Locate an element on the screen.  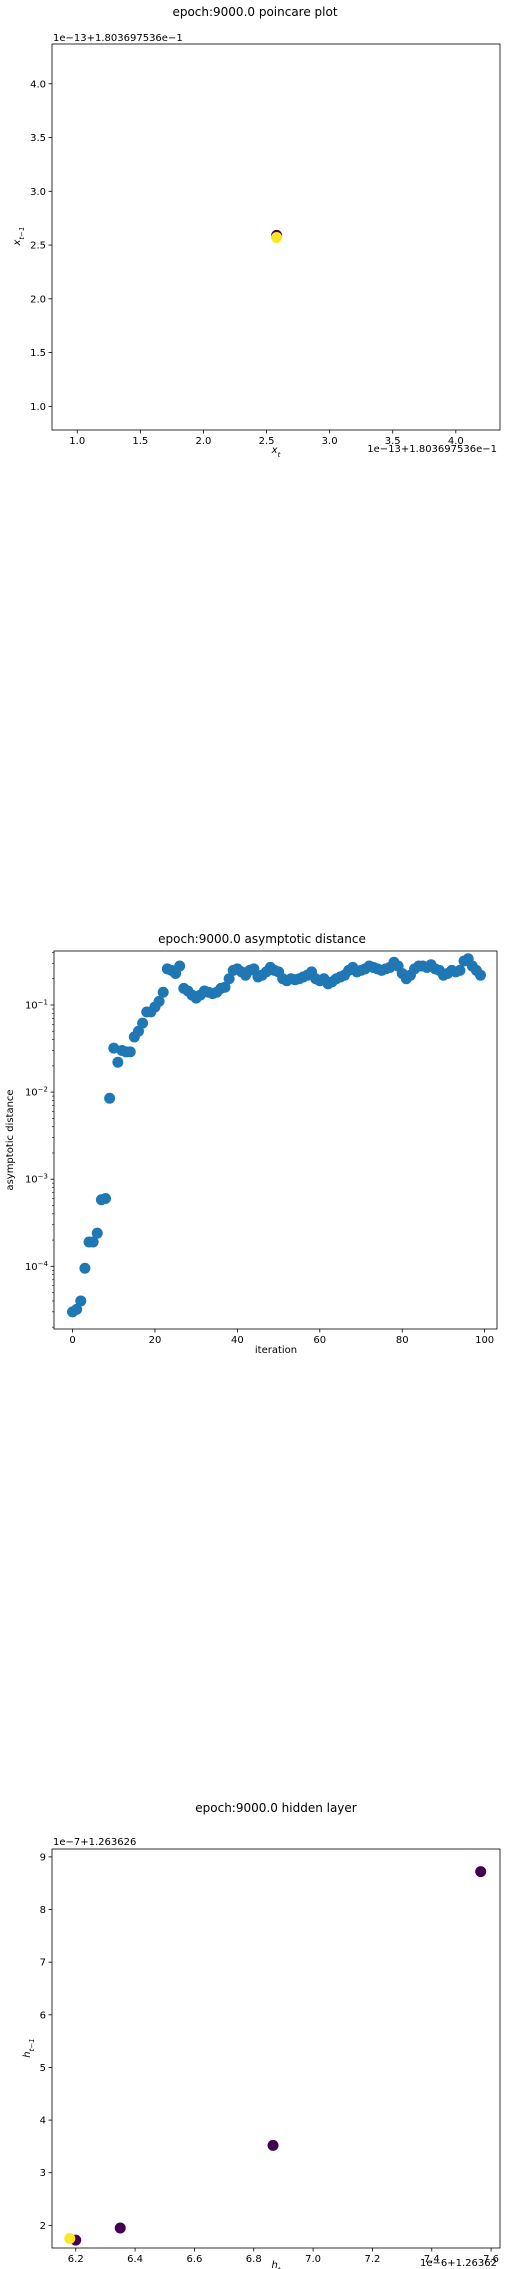
y-tick-label: 10⁻² is located at coordinates (36, 1092).